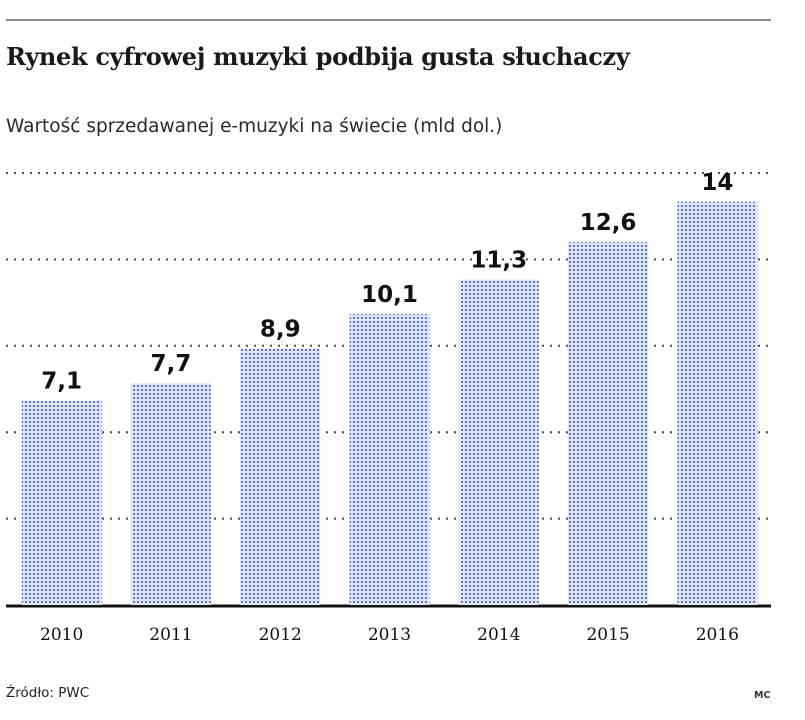 This screenshot has height=720, width=805. I want to click on x-tick-label: 2013, so click(389, 635).